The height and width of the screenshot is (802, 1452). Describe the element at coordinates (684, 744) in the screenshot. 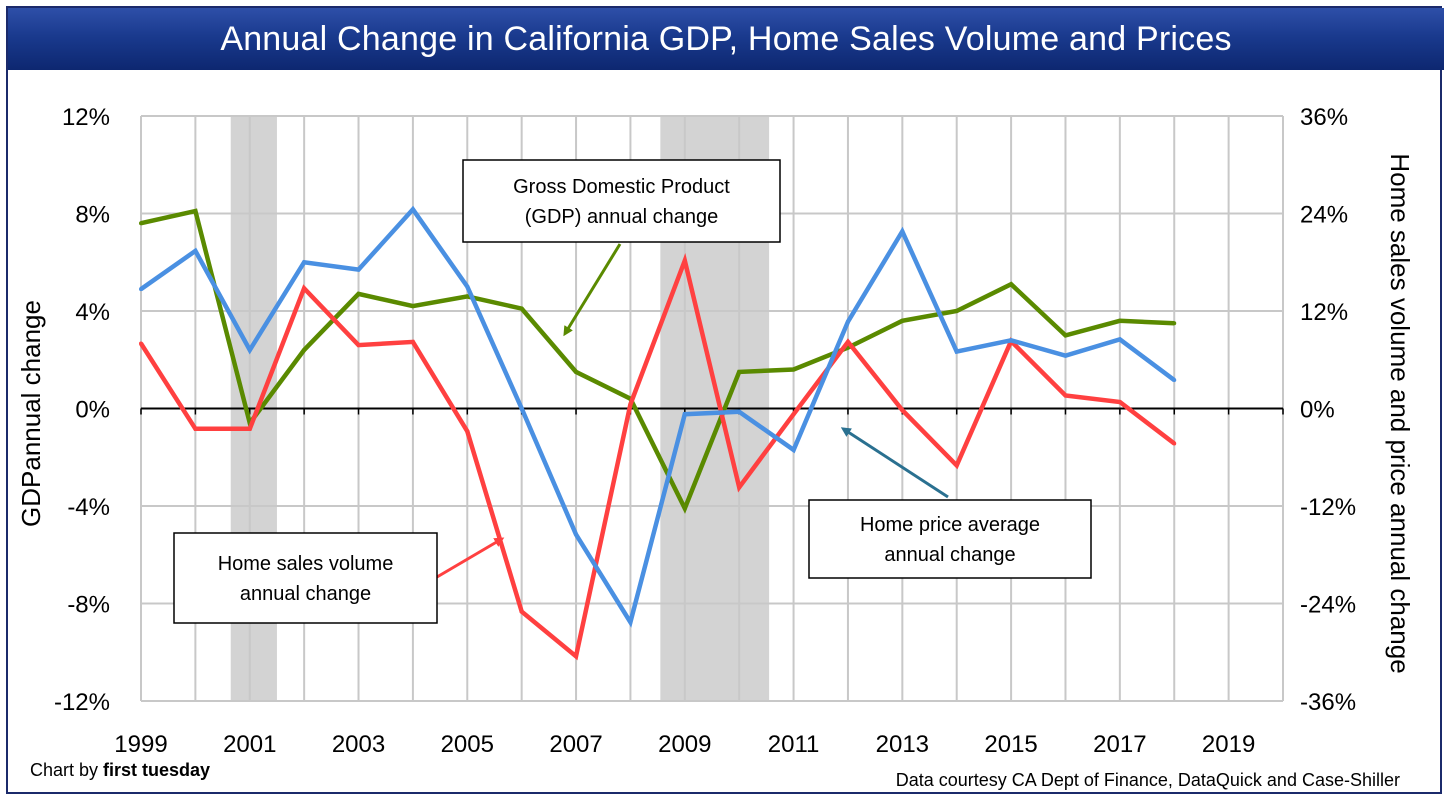

I see `x-tick-label: 2009` at that location.